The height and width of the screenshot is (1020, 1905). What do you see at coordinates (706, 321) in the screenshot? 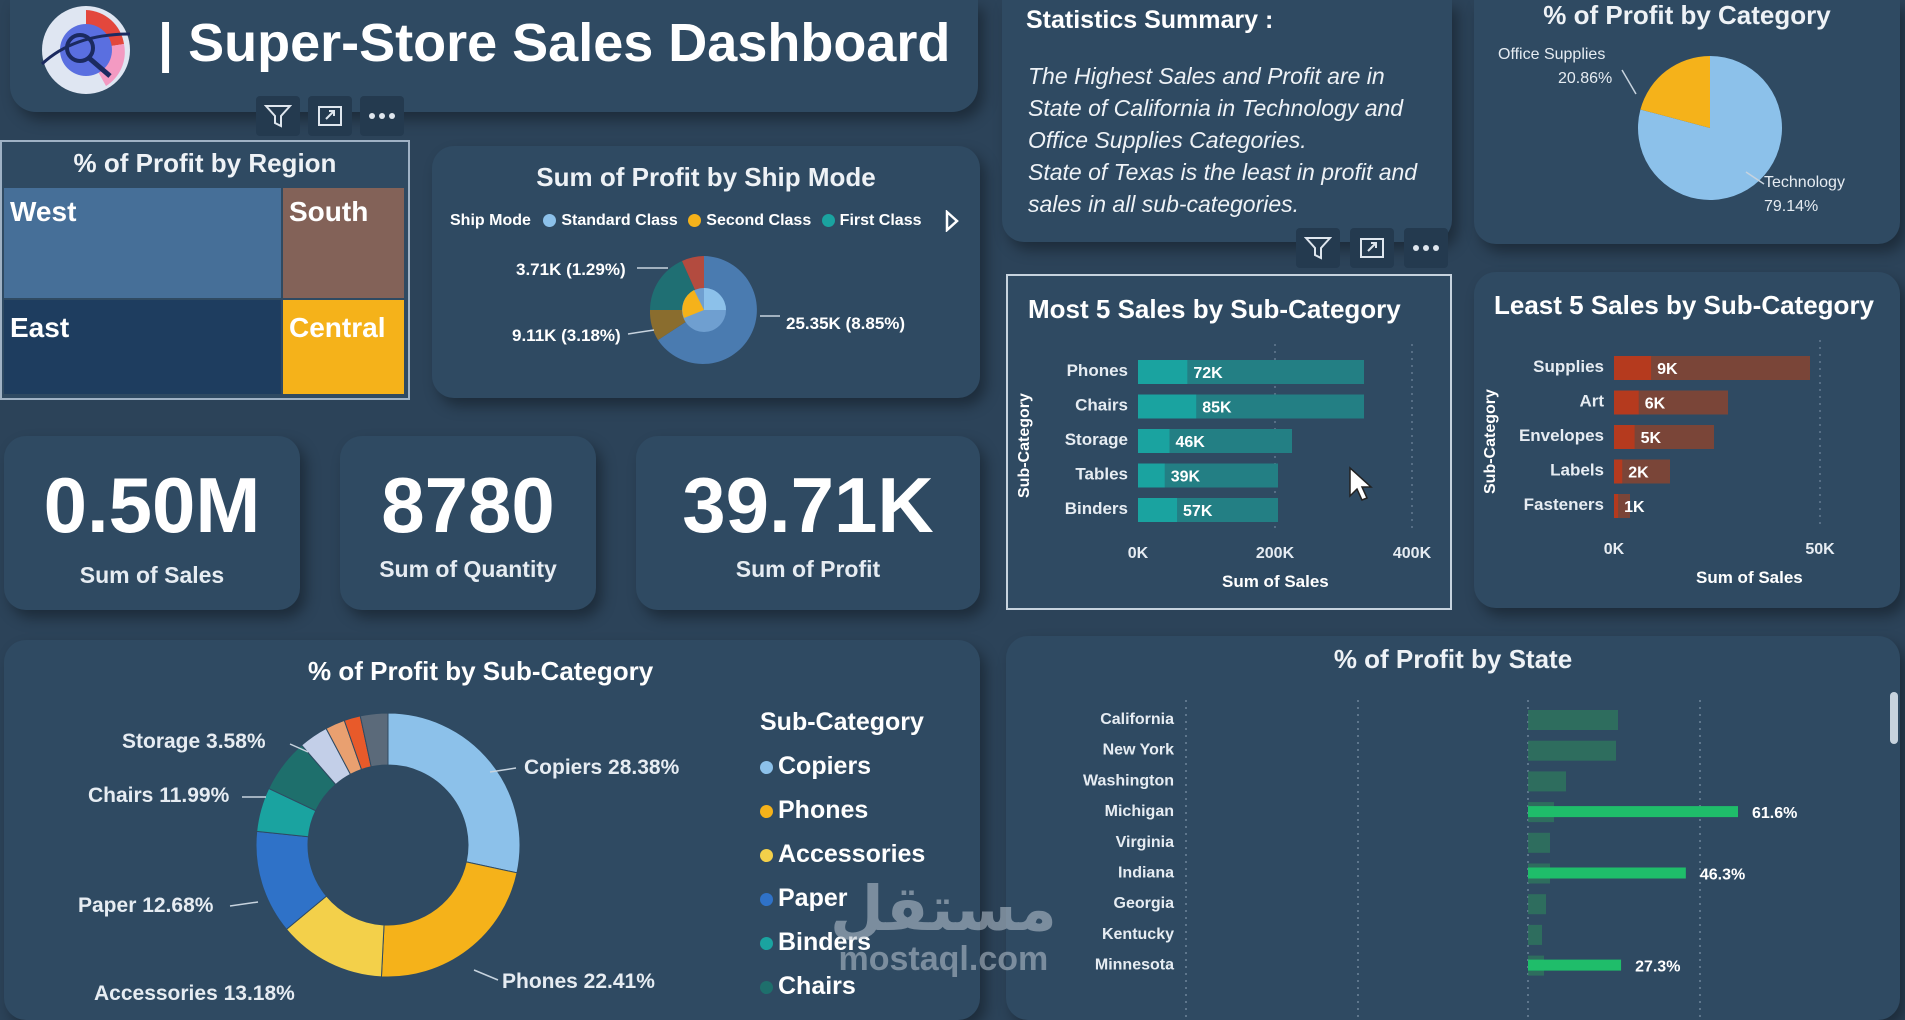
I see `shipmode-pie` at bounding box center [706, 321].